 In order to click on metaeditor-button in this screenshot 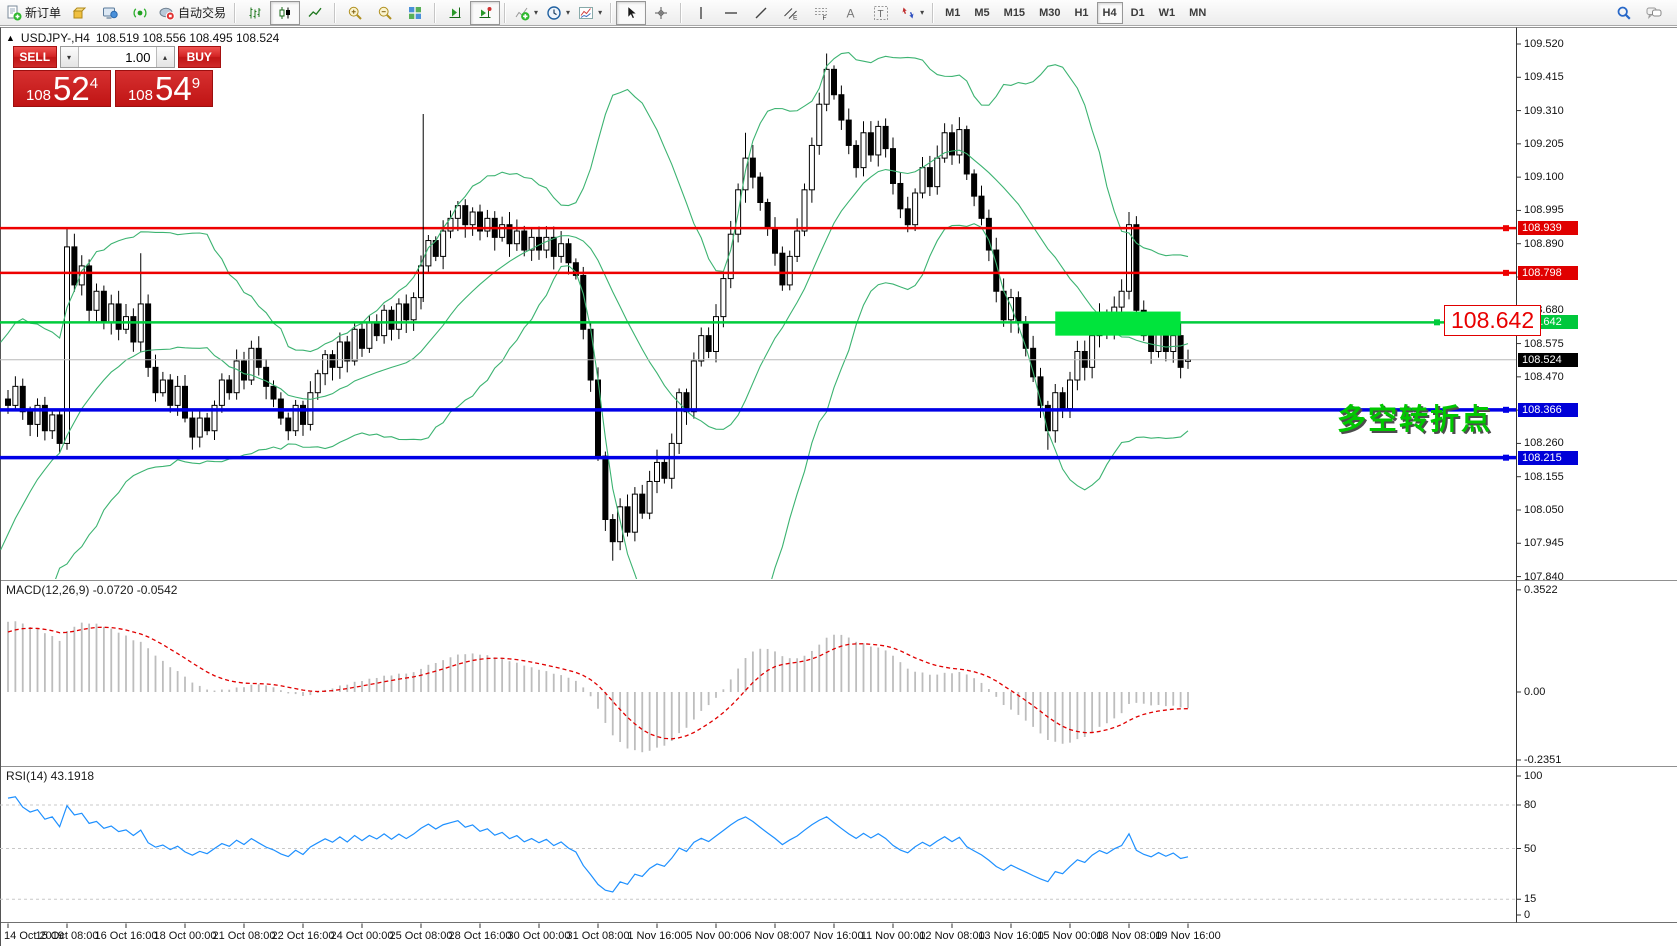, I will do `click(80, 13)`.